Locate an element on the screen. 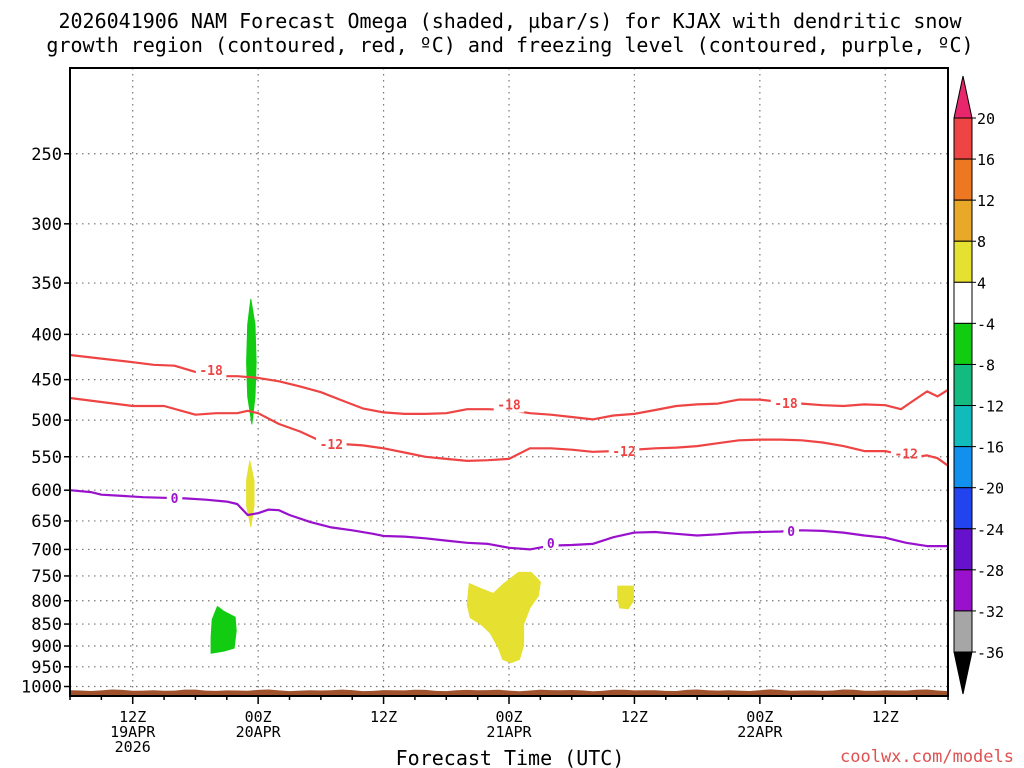  y-tick-label: 250 is located at coordinates (46, 155).